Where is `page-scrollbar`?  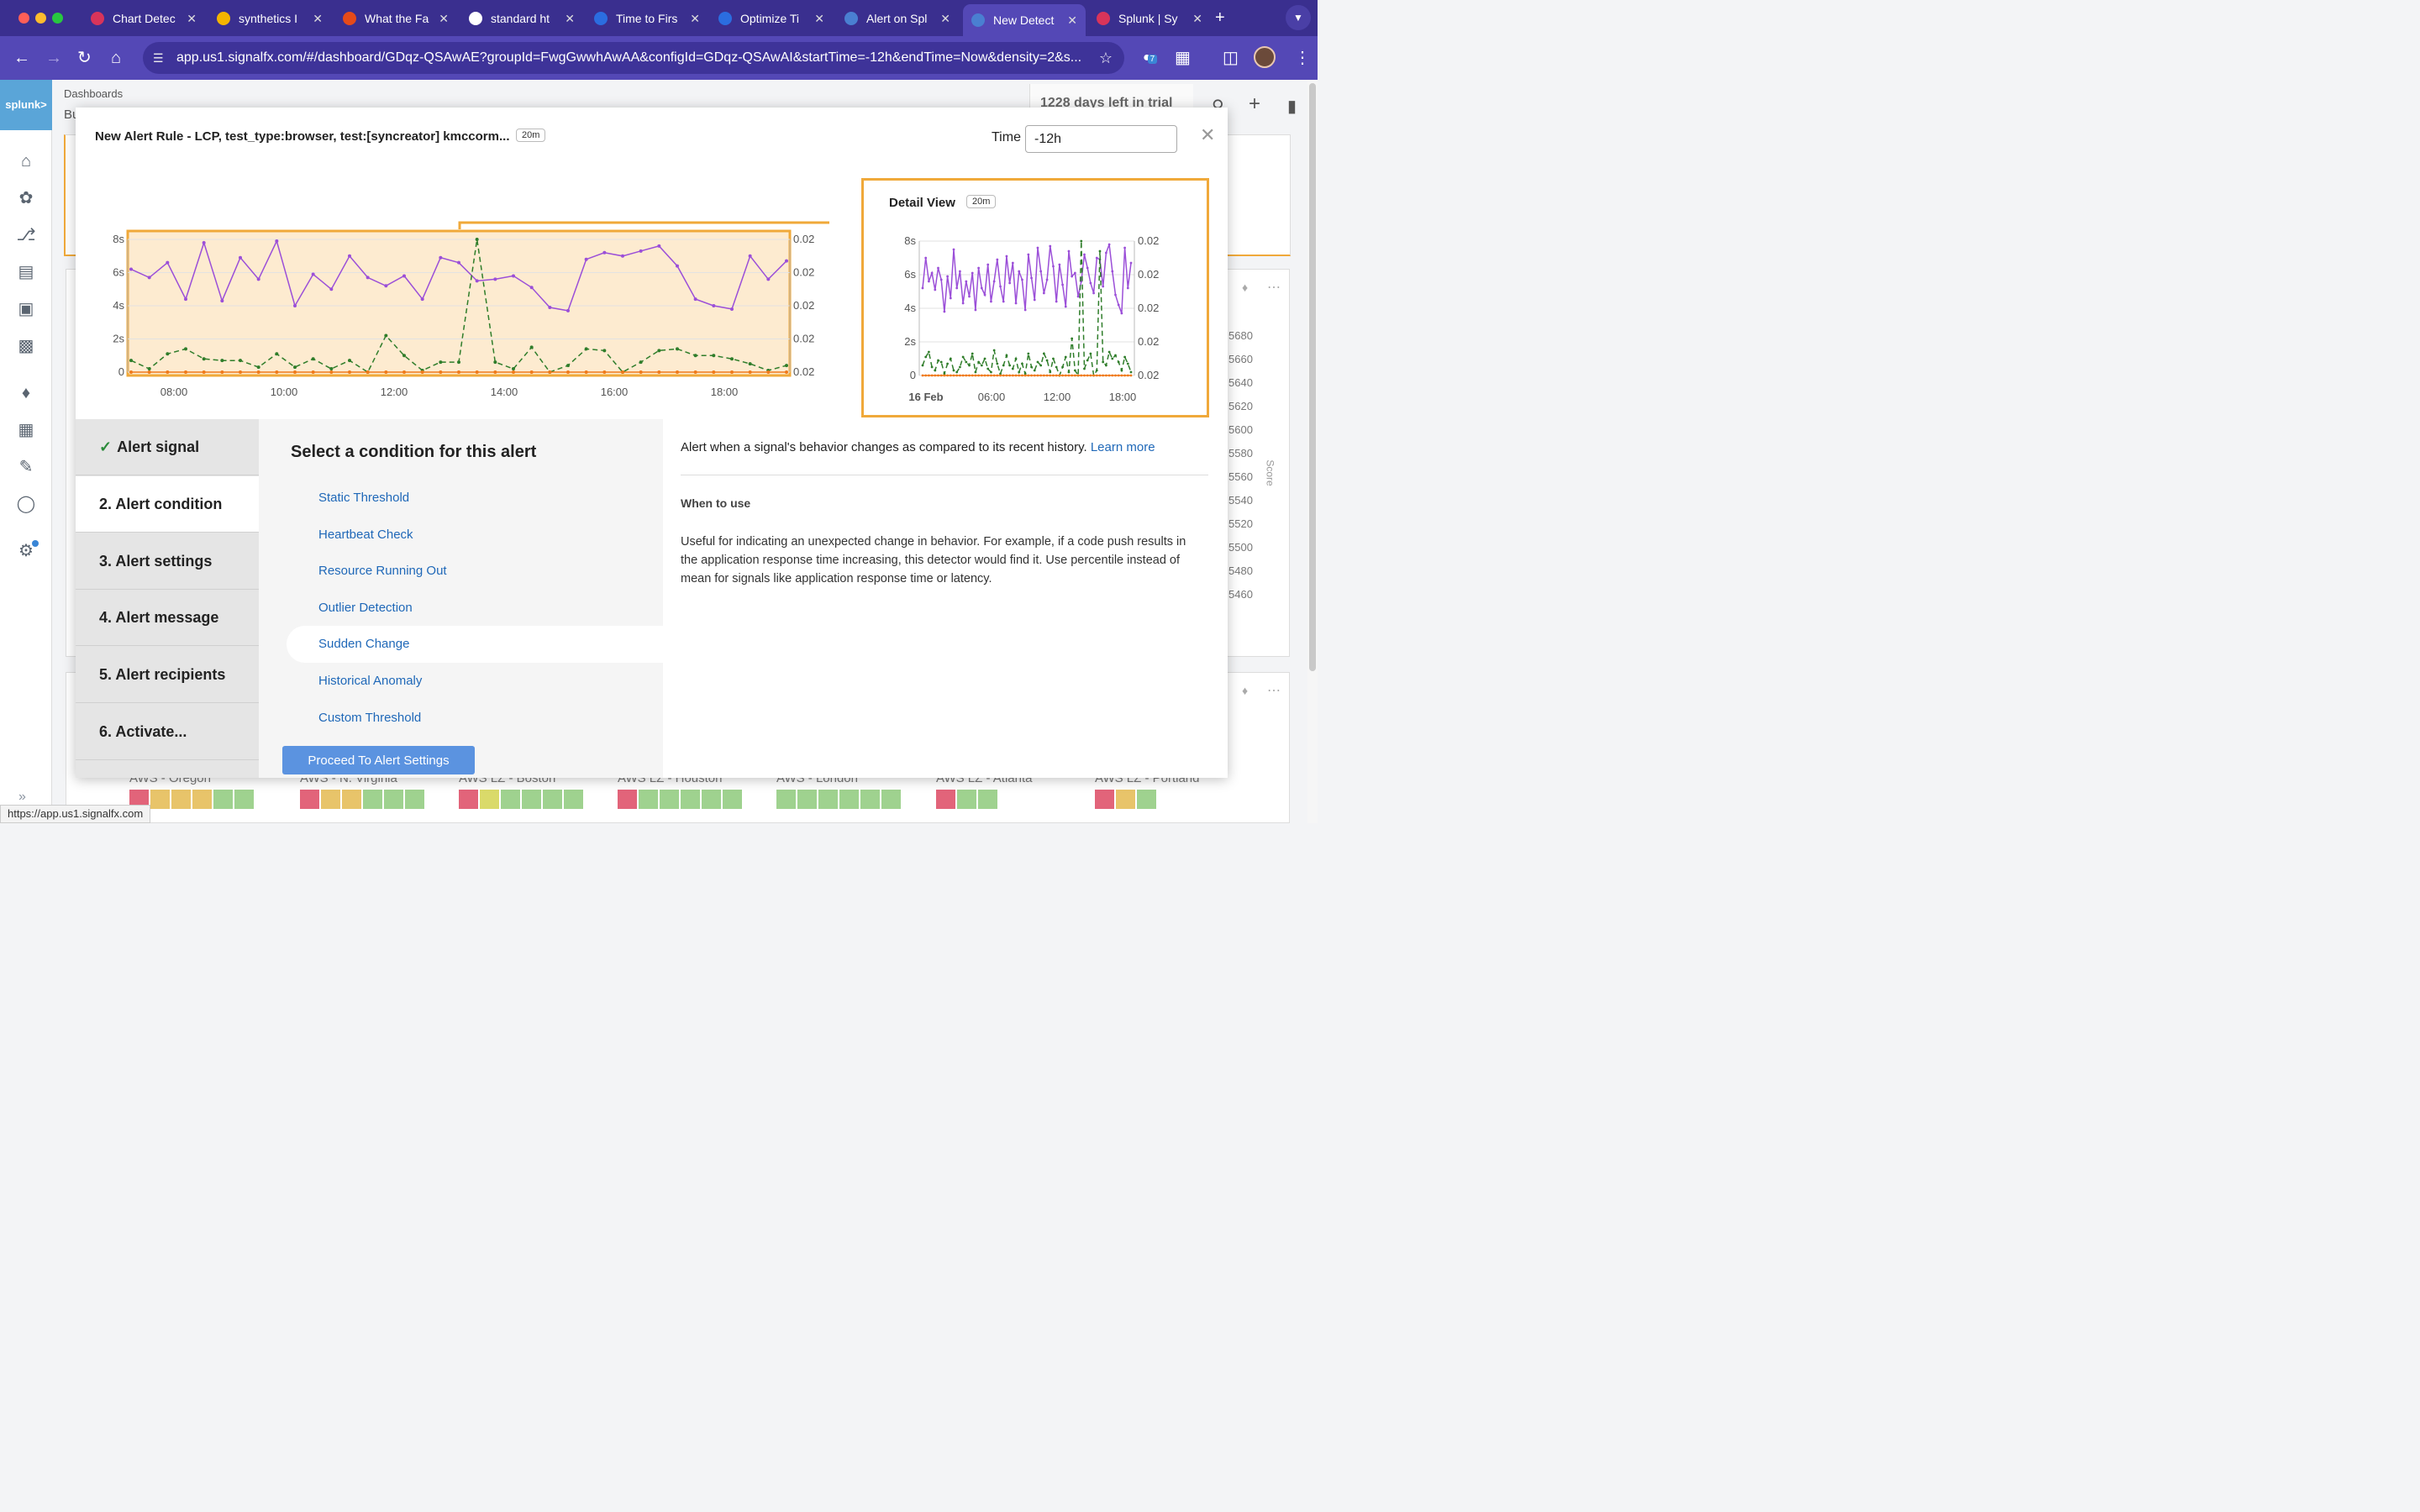
page-scrollbar is located at coordinates (1313, 451).